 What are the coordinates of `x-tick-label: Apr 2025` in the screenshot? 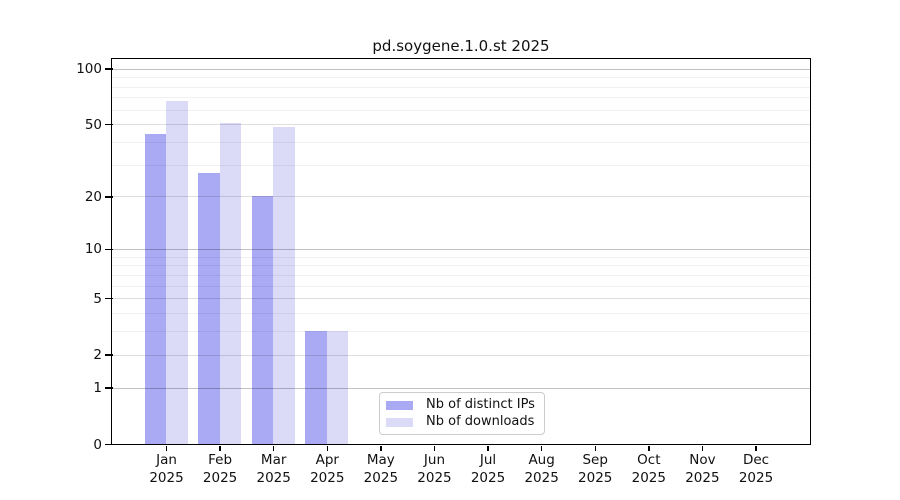 It's located at (327, 469).